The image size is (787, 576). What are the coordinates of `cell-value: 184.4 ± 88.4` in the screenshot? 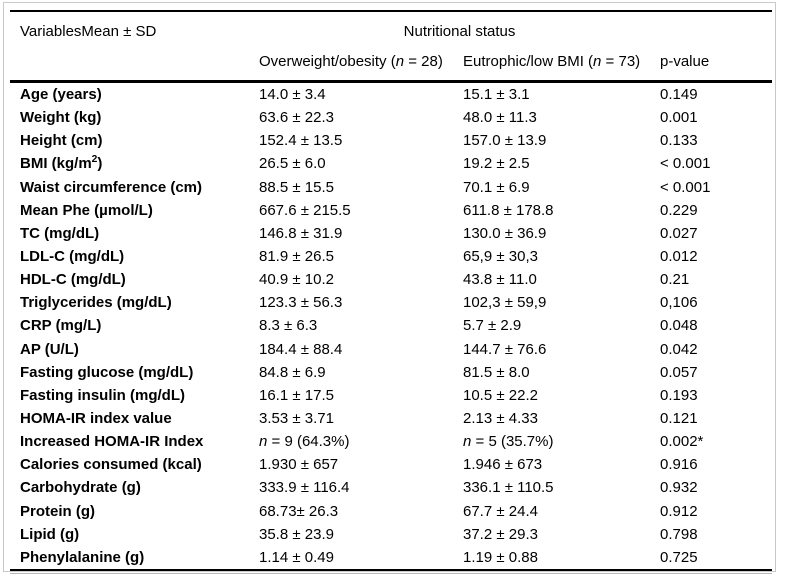 It's located at (301, 349).